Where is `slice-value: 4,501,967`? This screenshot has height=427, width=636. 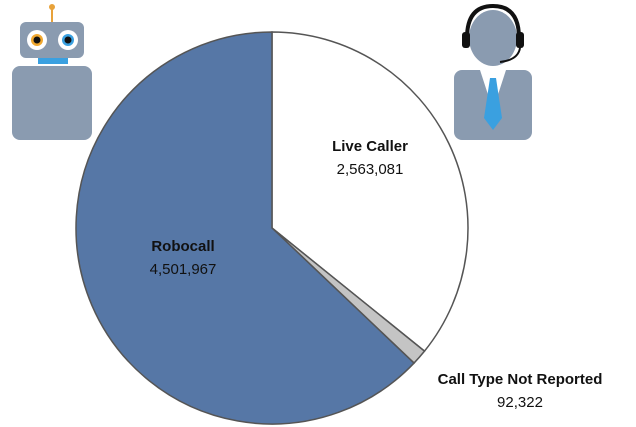
slice-value: 4,501,967 is located at coordinates (183, 269).